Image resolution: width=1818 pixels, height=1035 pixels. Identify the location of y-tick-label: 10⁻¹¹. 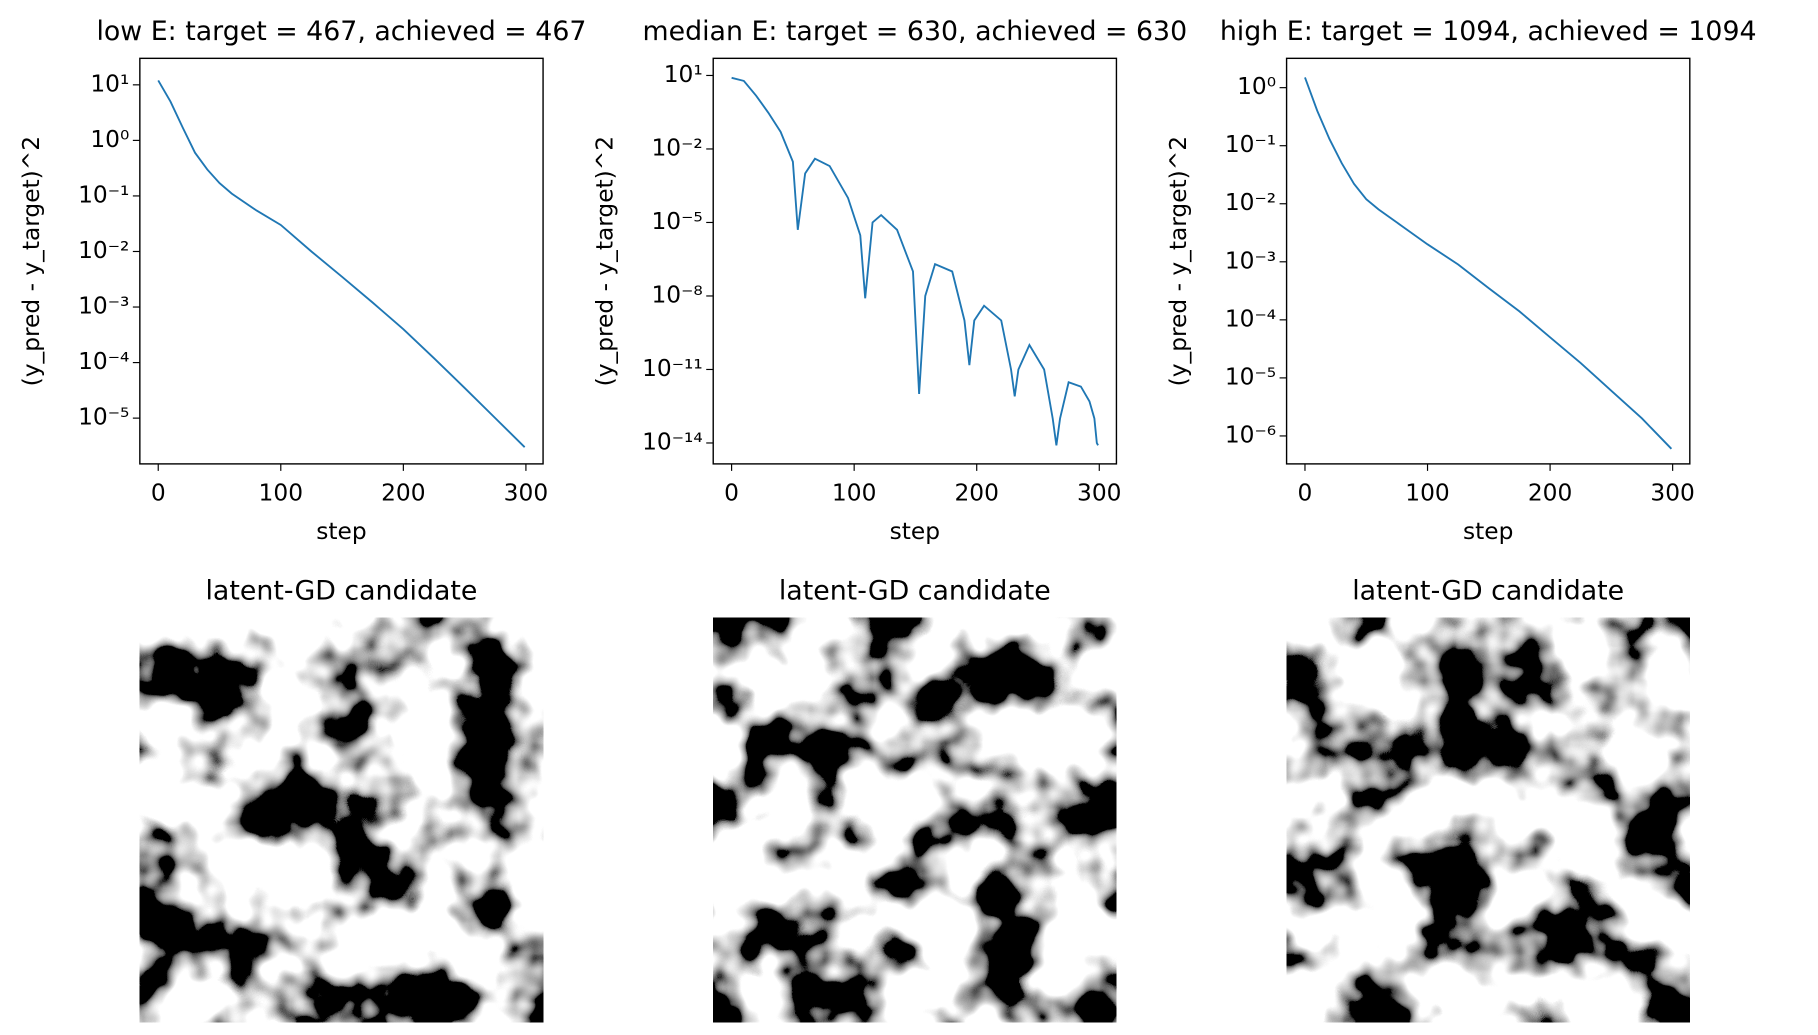
(672, 368).